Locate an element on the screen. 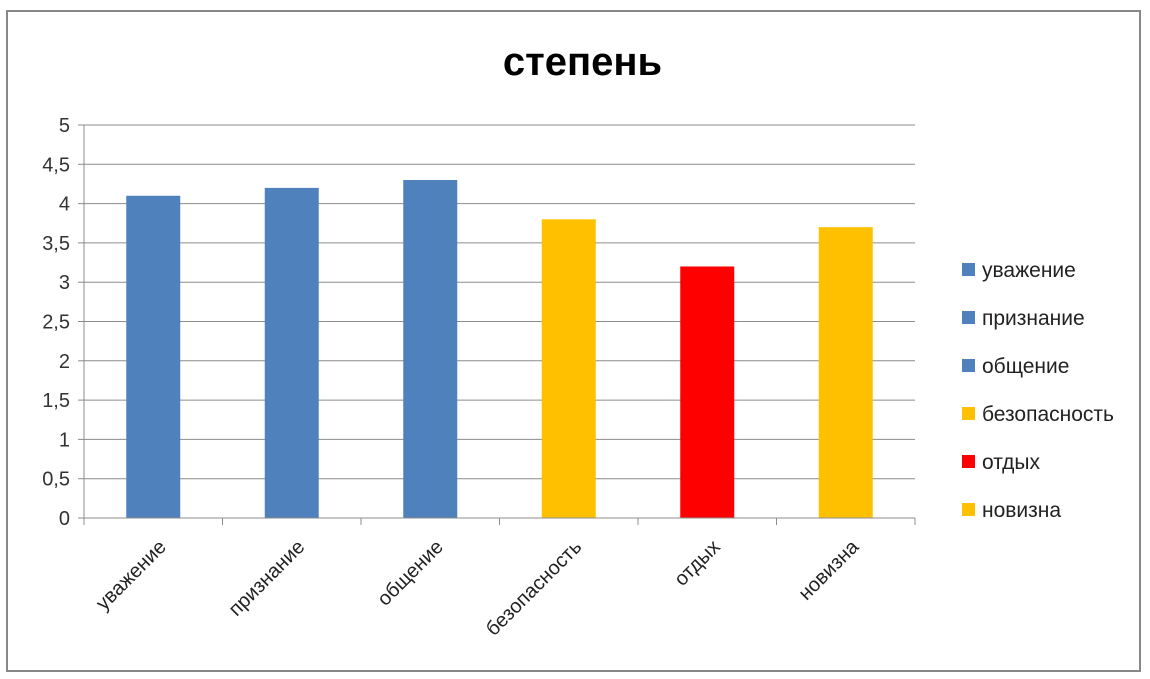 The image size is (1150, 679). y-tick-label: 3 is located at coordinates (64, 283).